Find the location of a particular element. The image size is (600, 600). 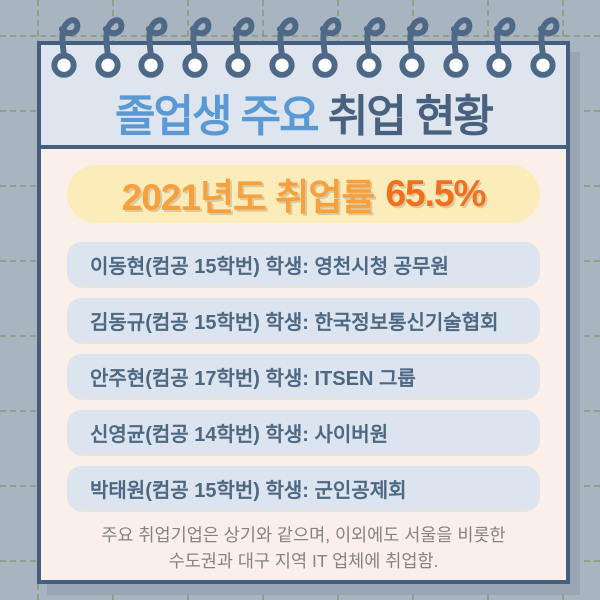

student-row: 김동규(컴공 15학번) 학생: 한국정보통신기술협회 is located at coordinates (303, 320).